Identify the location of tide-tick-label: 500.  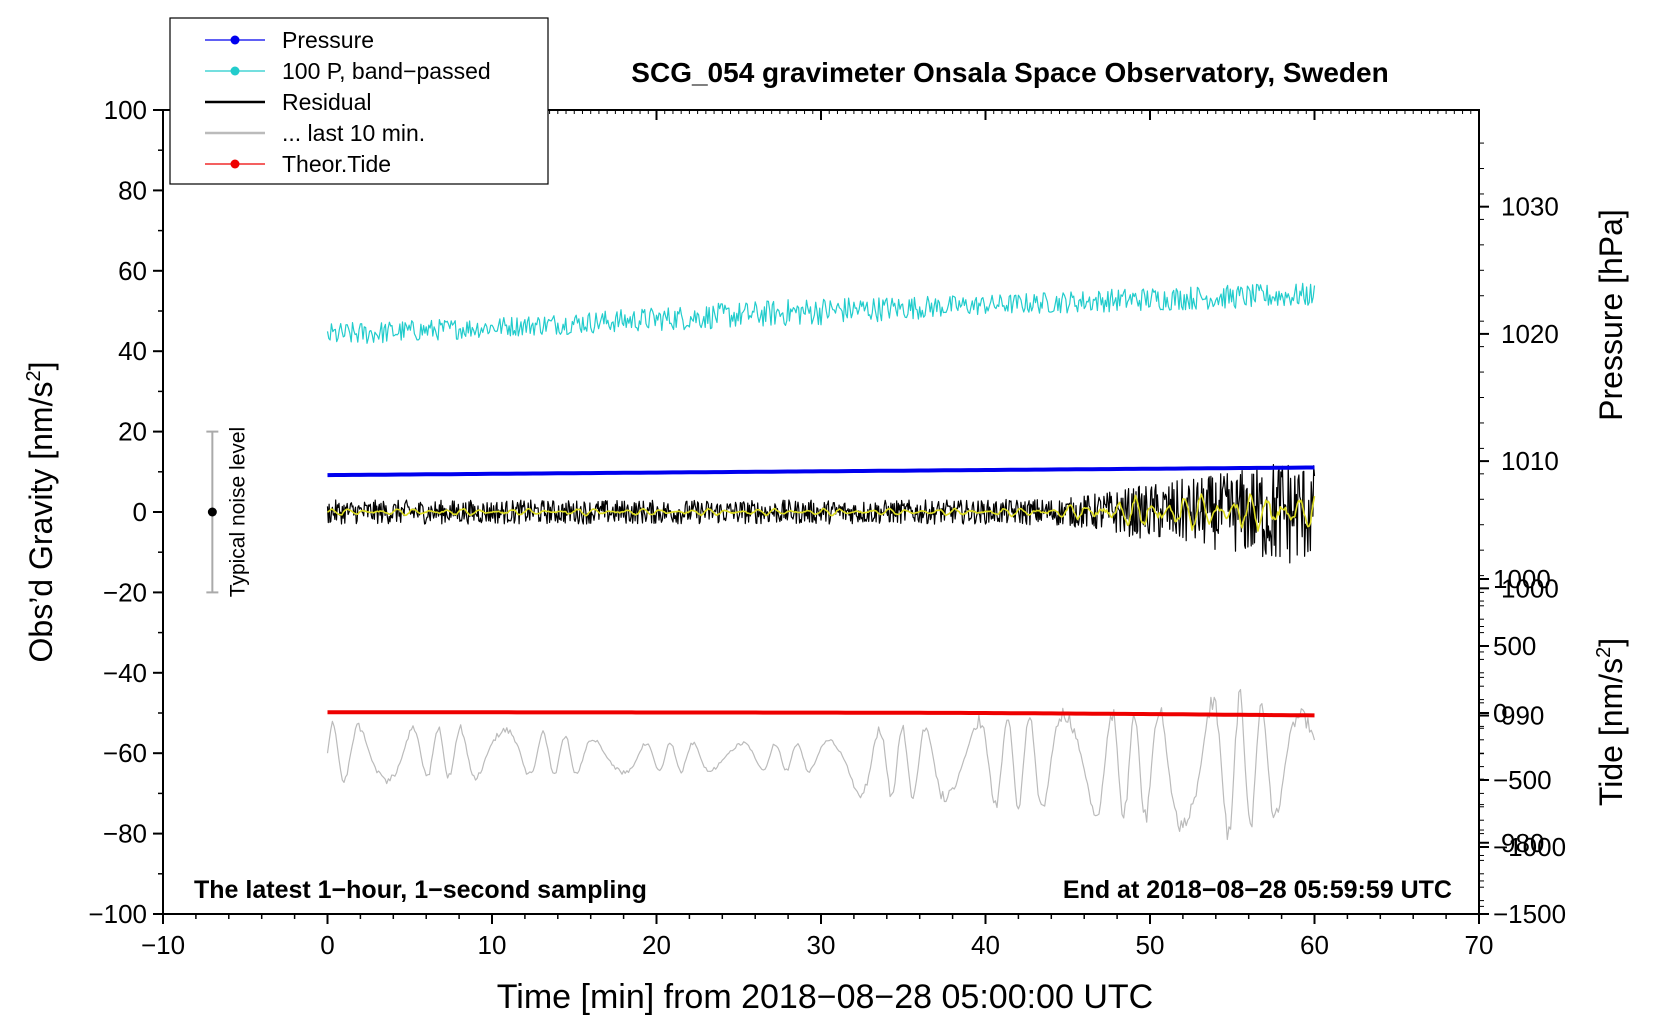
(1514, 646).